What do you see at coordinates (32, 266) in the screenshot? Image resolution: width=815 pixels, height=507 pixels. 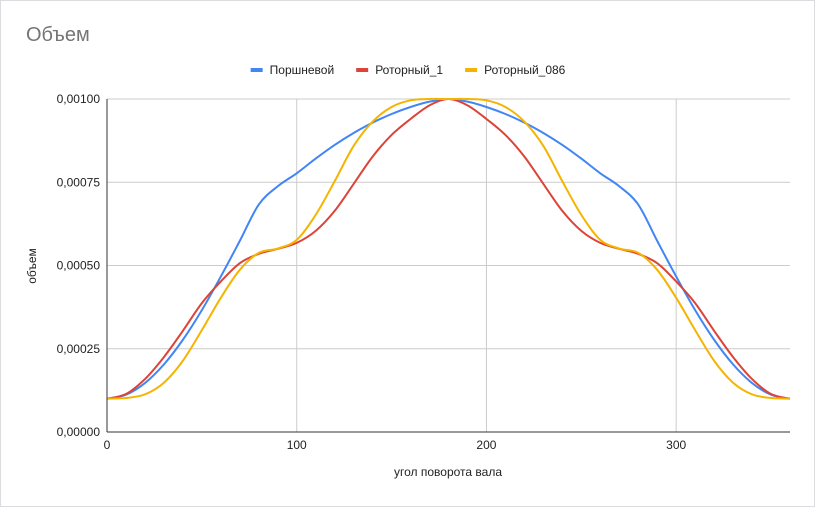 I see `y-axis-label: объем` at bounding box center [32, 266].